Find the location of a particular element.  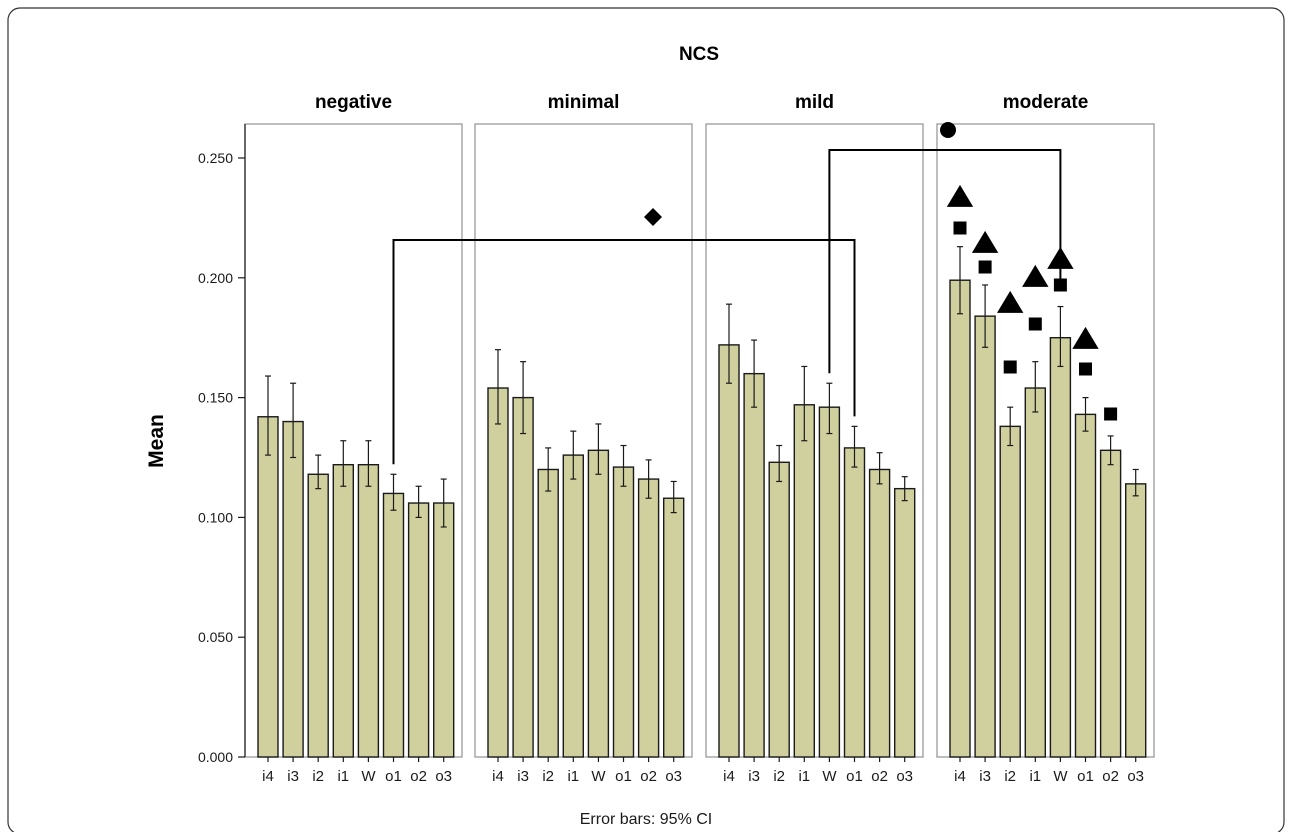

circle-marker is located at coordinates (948, 130).